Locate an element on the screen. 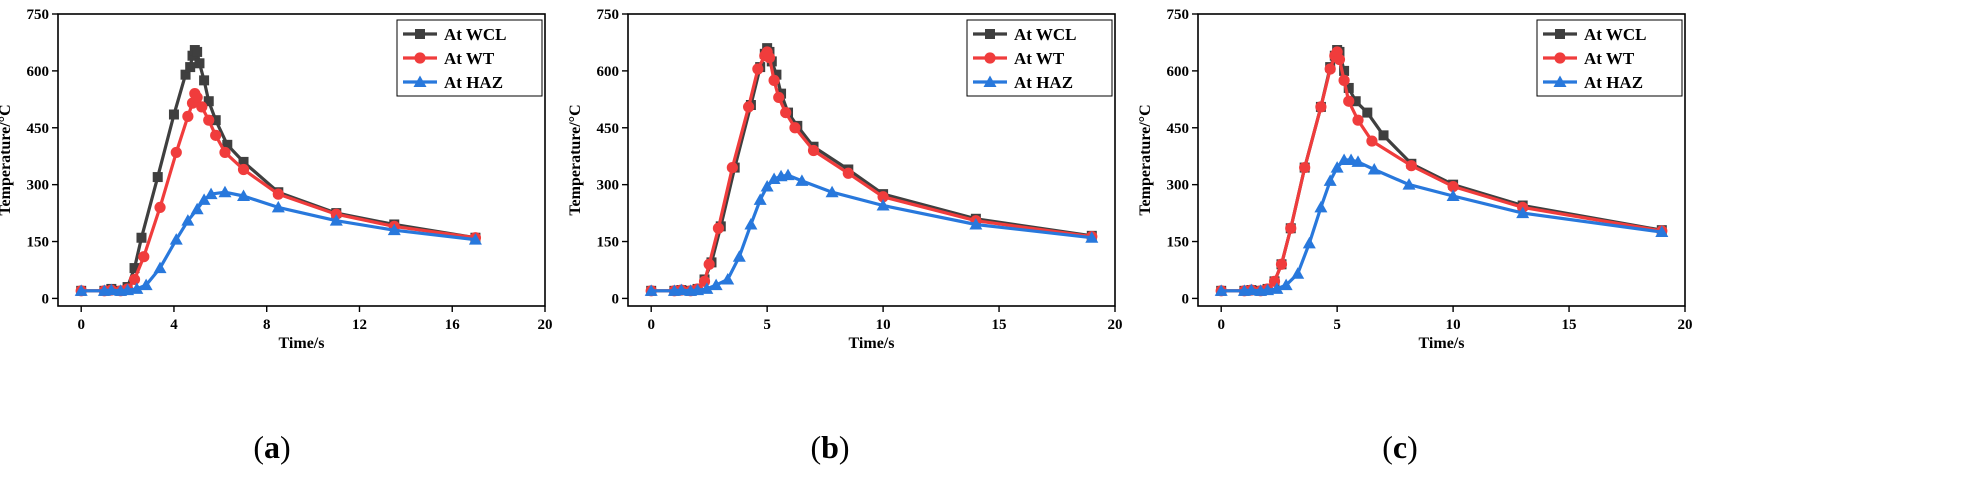 The height and width of the screenshot is (503, 1966). chart-a-series-haz is located at coordinates (278, 240).